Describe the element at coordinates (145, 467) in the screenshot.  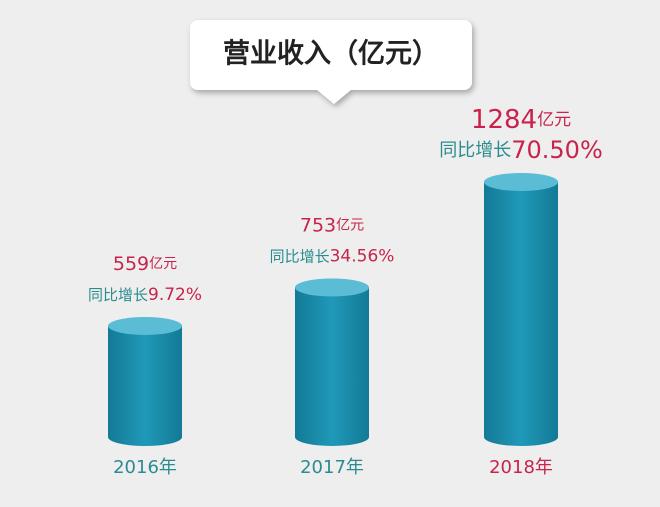
I see `x-tick-label: 2016年` at that location.